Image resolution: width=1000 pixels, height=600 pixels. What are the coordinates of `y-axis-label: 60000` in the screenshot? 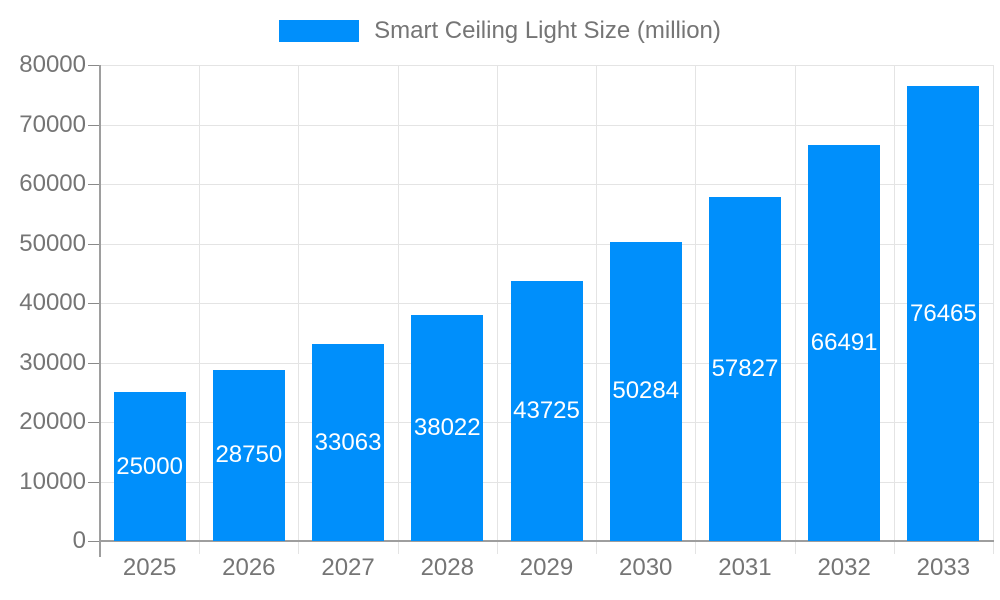 It's located at (52, 183).